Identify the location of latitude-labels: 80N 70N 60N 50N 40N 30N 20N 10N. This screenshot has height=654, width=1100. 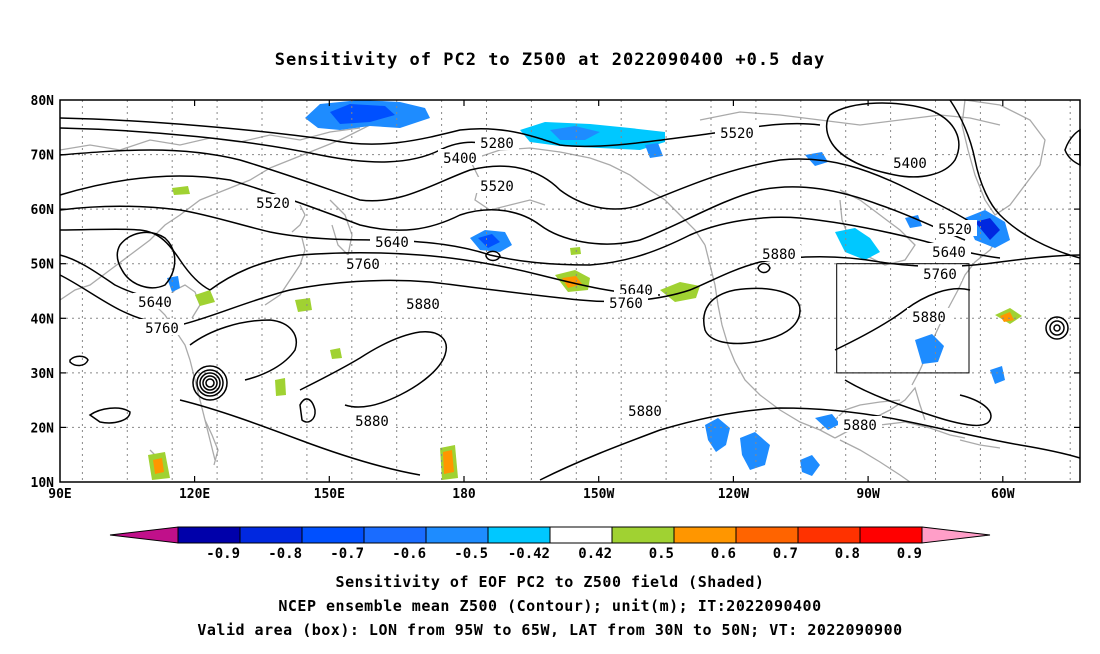
(43, 292).